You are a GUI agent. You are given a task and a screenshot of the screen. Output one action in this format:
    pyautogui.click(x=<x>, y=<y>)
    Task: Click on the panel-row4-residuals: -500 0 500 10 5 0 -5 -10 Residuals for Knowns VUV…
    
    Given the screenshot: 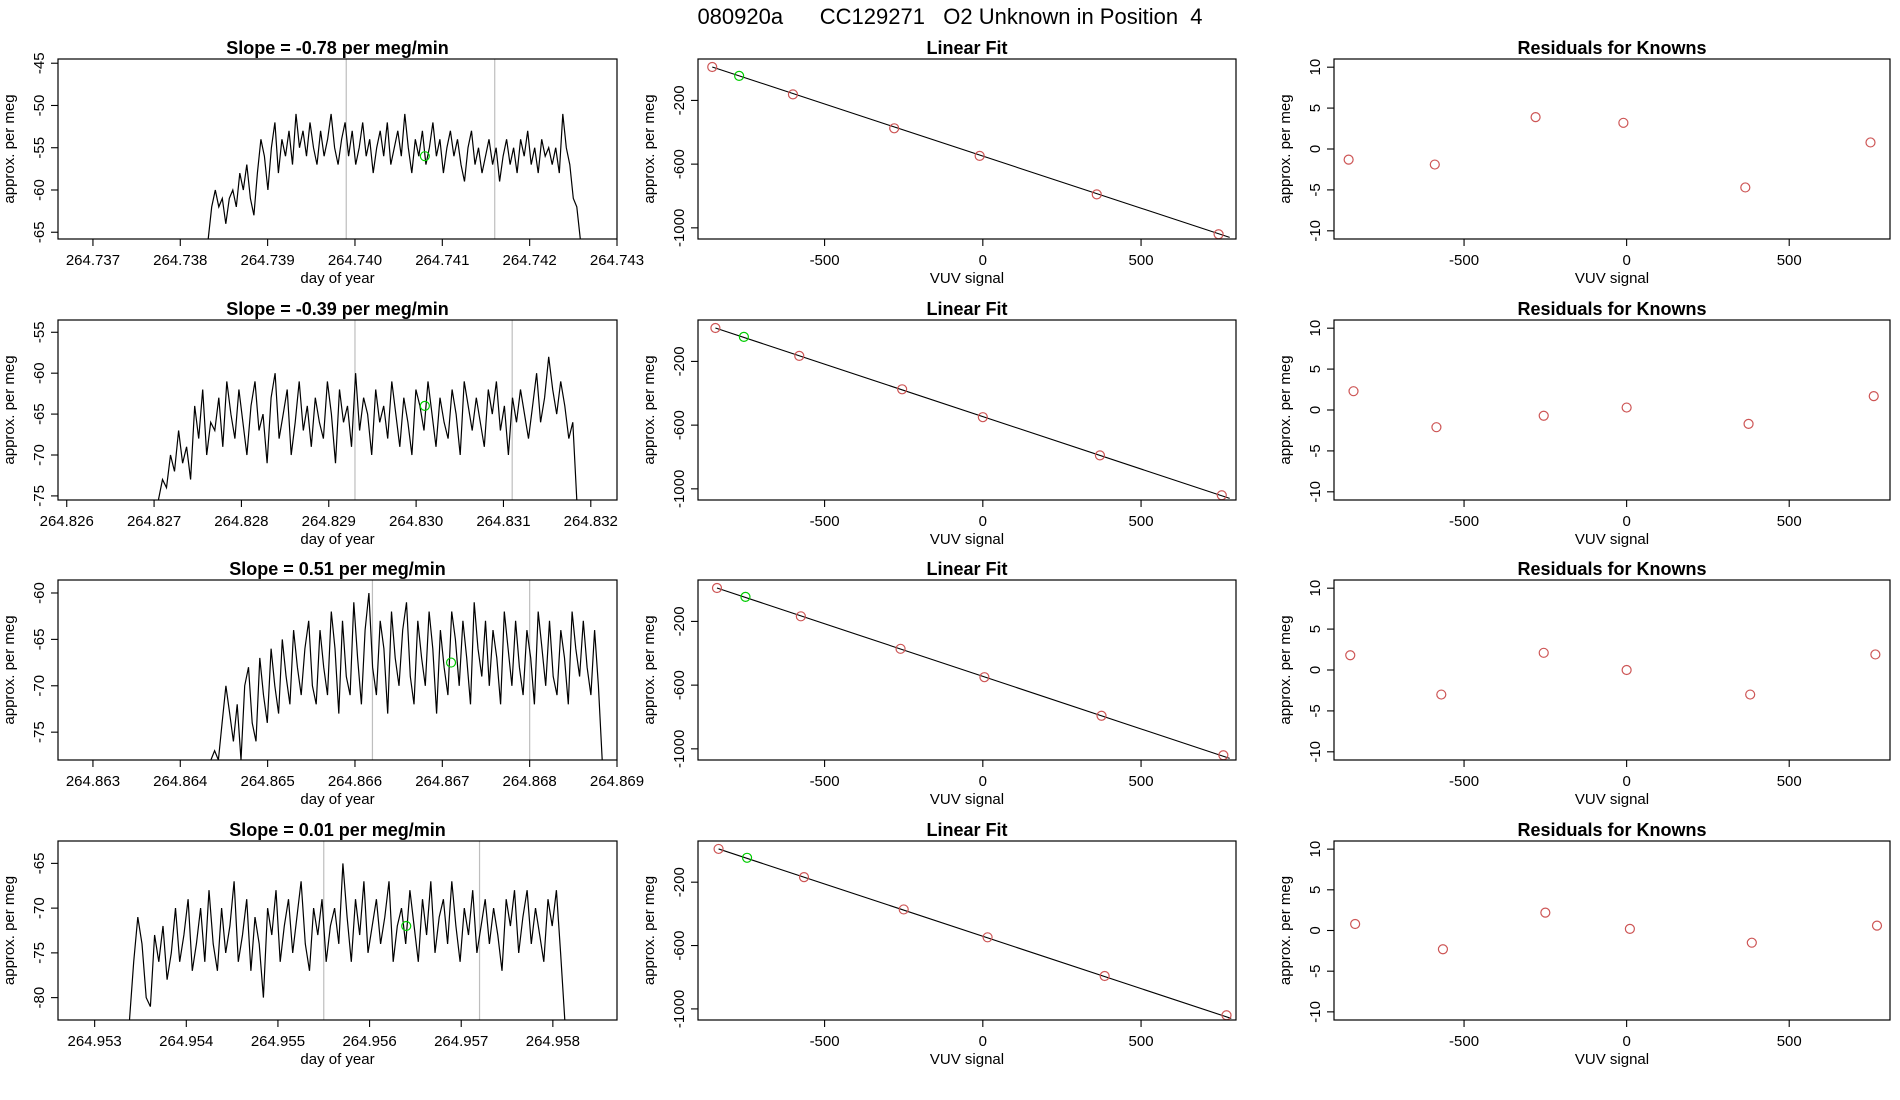 What is the action you would take?
    pyautogui.click(x=1584, y=944)
    